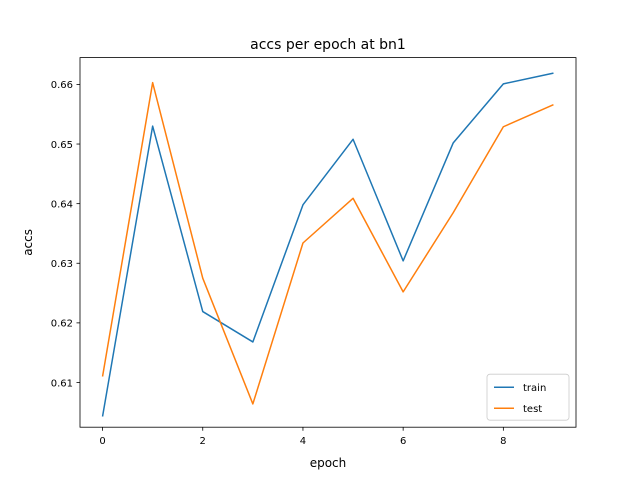 The height and width of the screenshot is (480, 640). Describe the element at coordinates (62, 145) in the screenshot. I see `y-tick-label: 0.65` at that location.